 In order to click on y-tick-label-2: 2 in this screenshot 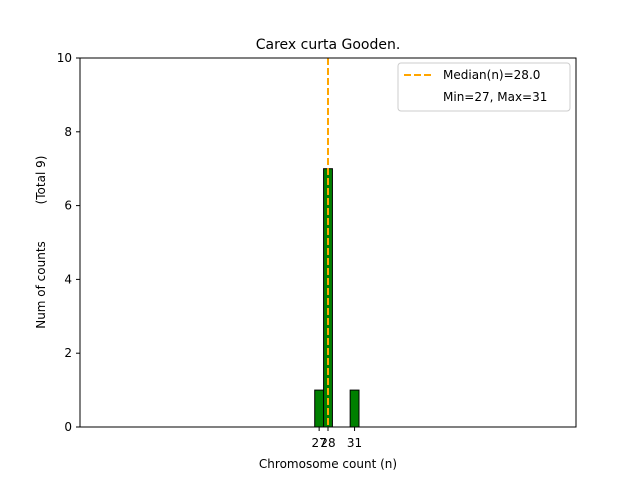, I will do `click(68, 353)`.